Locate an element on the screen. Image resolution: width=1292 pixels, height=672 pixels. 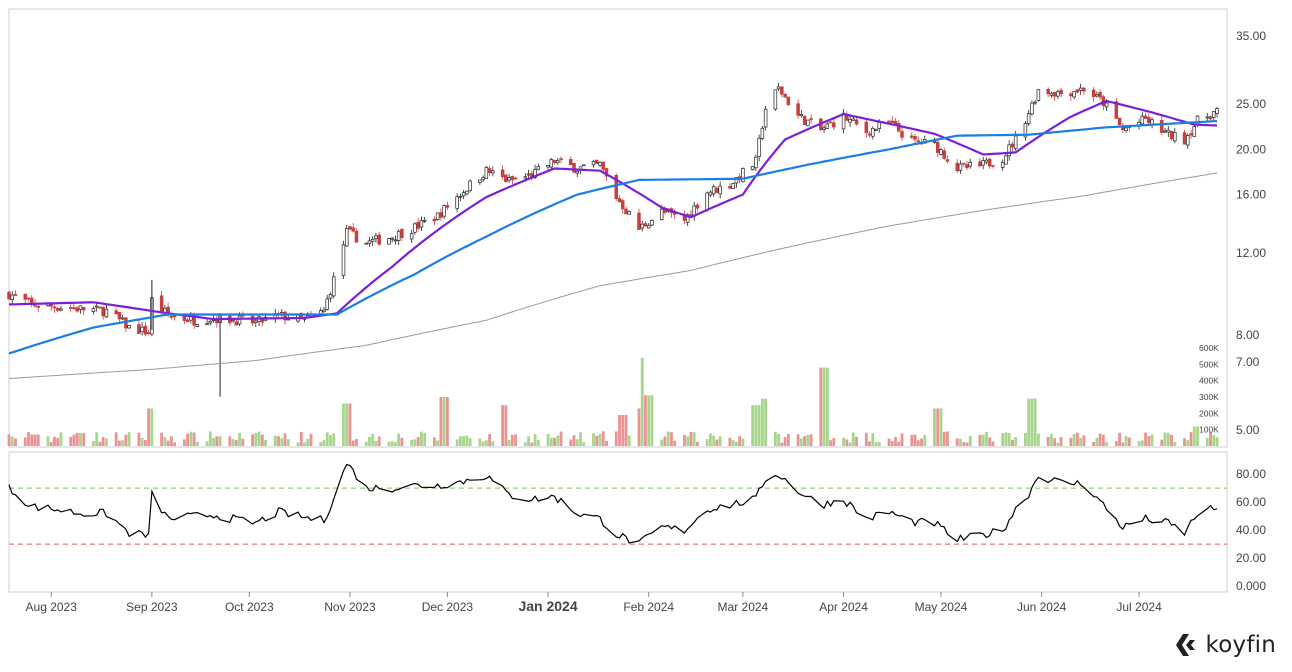
rsi-tick-label: 40.00 is located at coordinates (1251, 530).